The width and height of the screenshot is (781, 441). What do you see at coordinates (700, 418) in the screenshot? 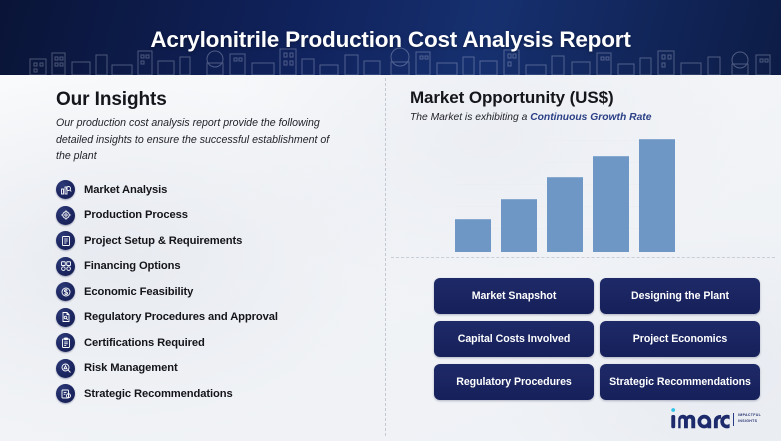
I see `imarc-wordmark-icon` at bounding box center [700, 418].